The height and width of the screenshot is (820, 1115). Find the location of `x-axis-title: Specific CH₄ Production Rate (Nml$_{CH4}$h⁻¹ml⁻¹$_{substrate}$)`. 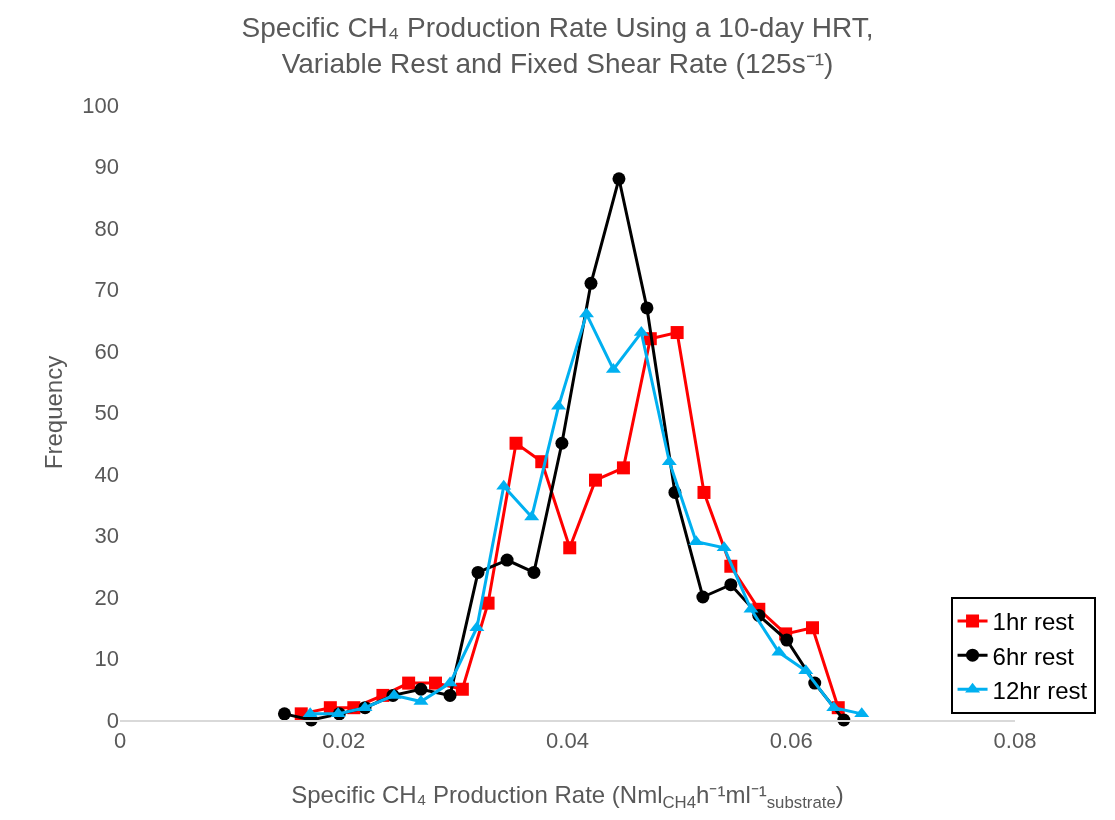

x-axis-title: Specific CH₄ Production Rate (Nml$_{CH4}$h⁻¹ml⁻¹$_{substrate}$) is located at coordinates (567, 797).